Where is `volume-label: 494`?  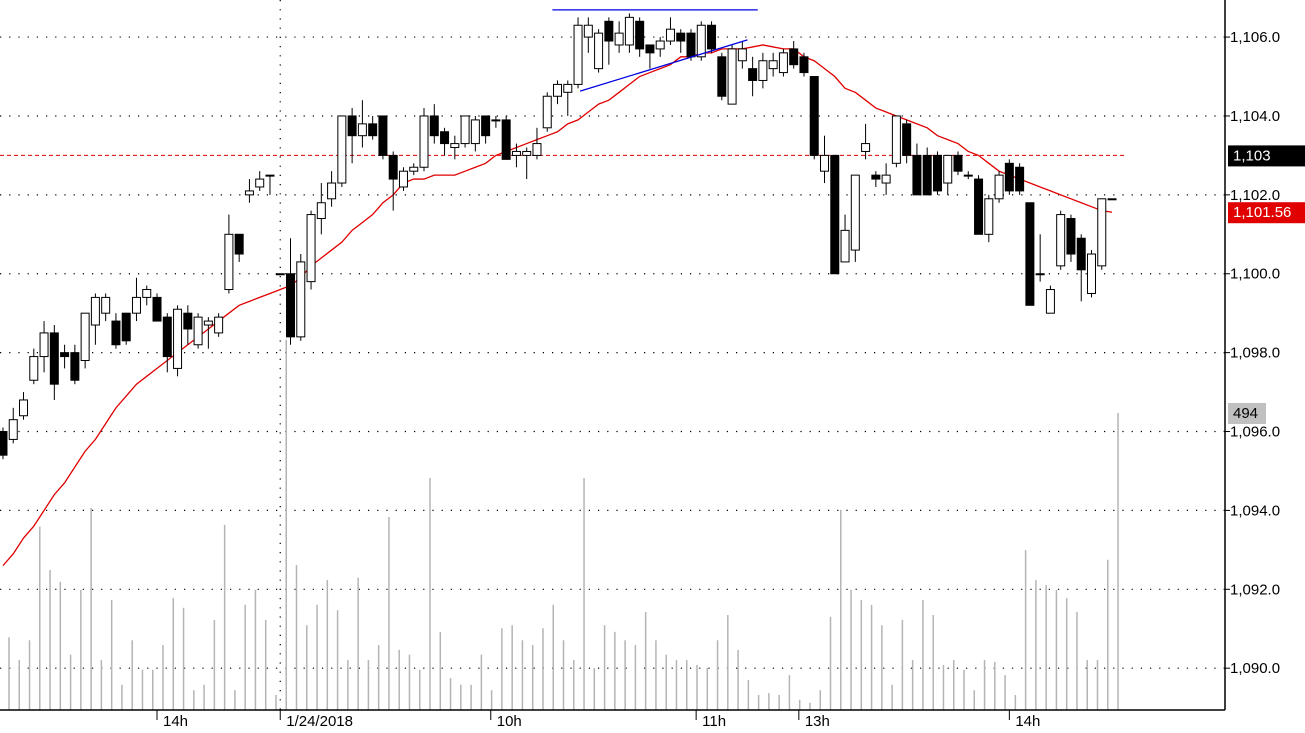
volume-label: 494 is located at coordinates (1245, 413).